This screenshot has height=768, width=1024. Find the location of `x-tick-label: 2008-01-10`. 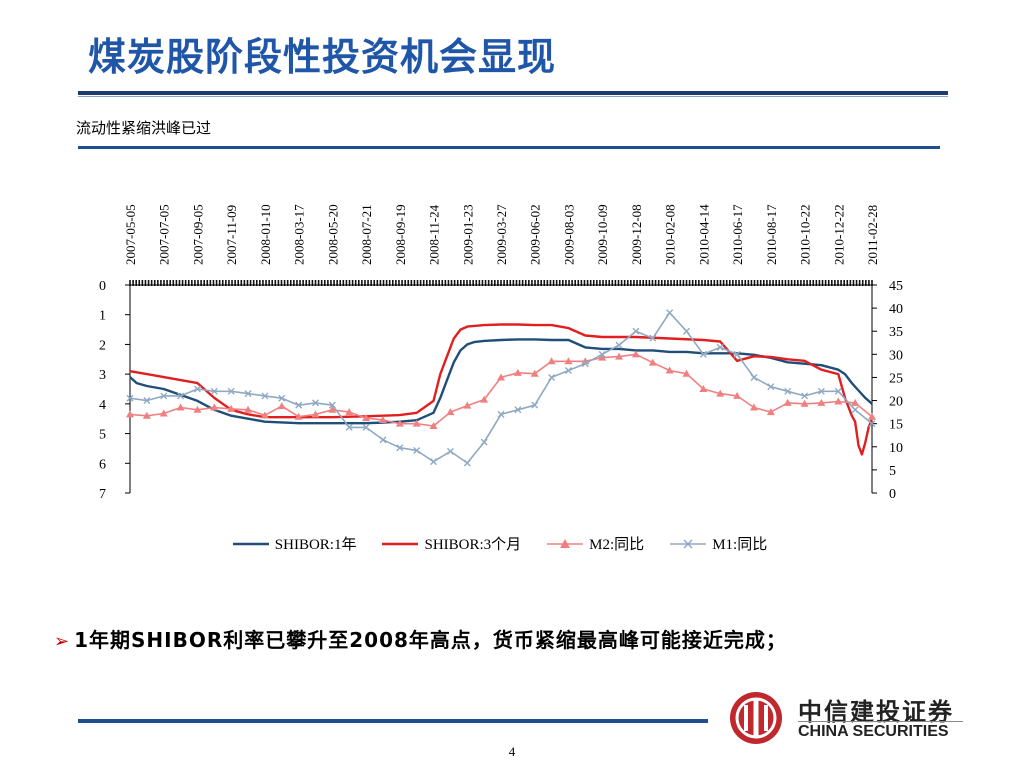

x-tick-label: 2008-01-10 is located at coordinates (265, 234).